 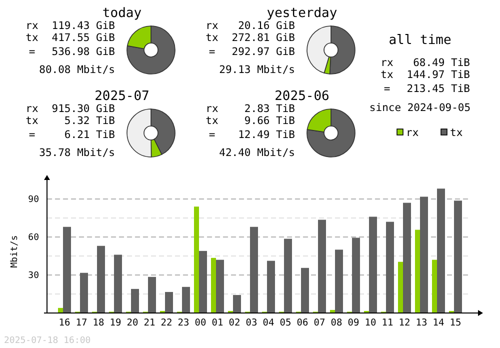 I want to click on text: 292.97 GiB, so click(x=263, y=52).